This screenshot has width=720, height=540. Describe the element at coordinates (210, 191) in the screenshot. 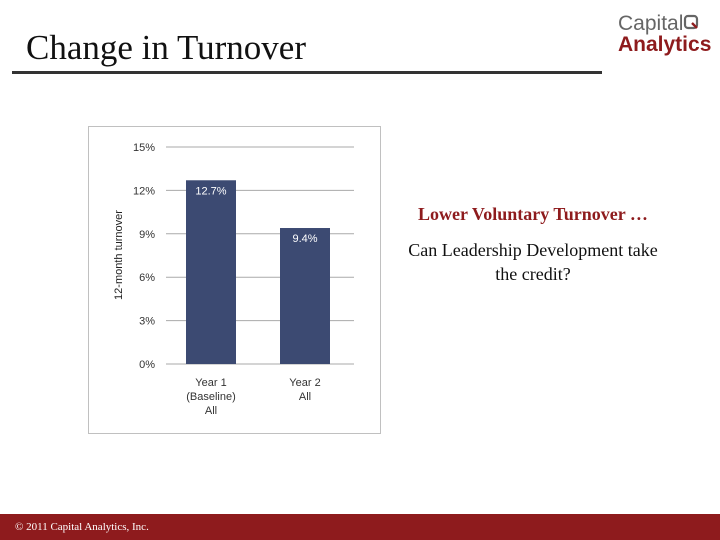

I see `bar-value-label: 12.7%` at that location.